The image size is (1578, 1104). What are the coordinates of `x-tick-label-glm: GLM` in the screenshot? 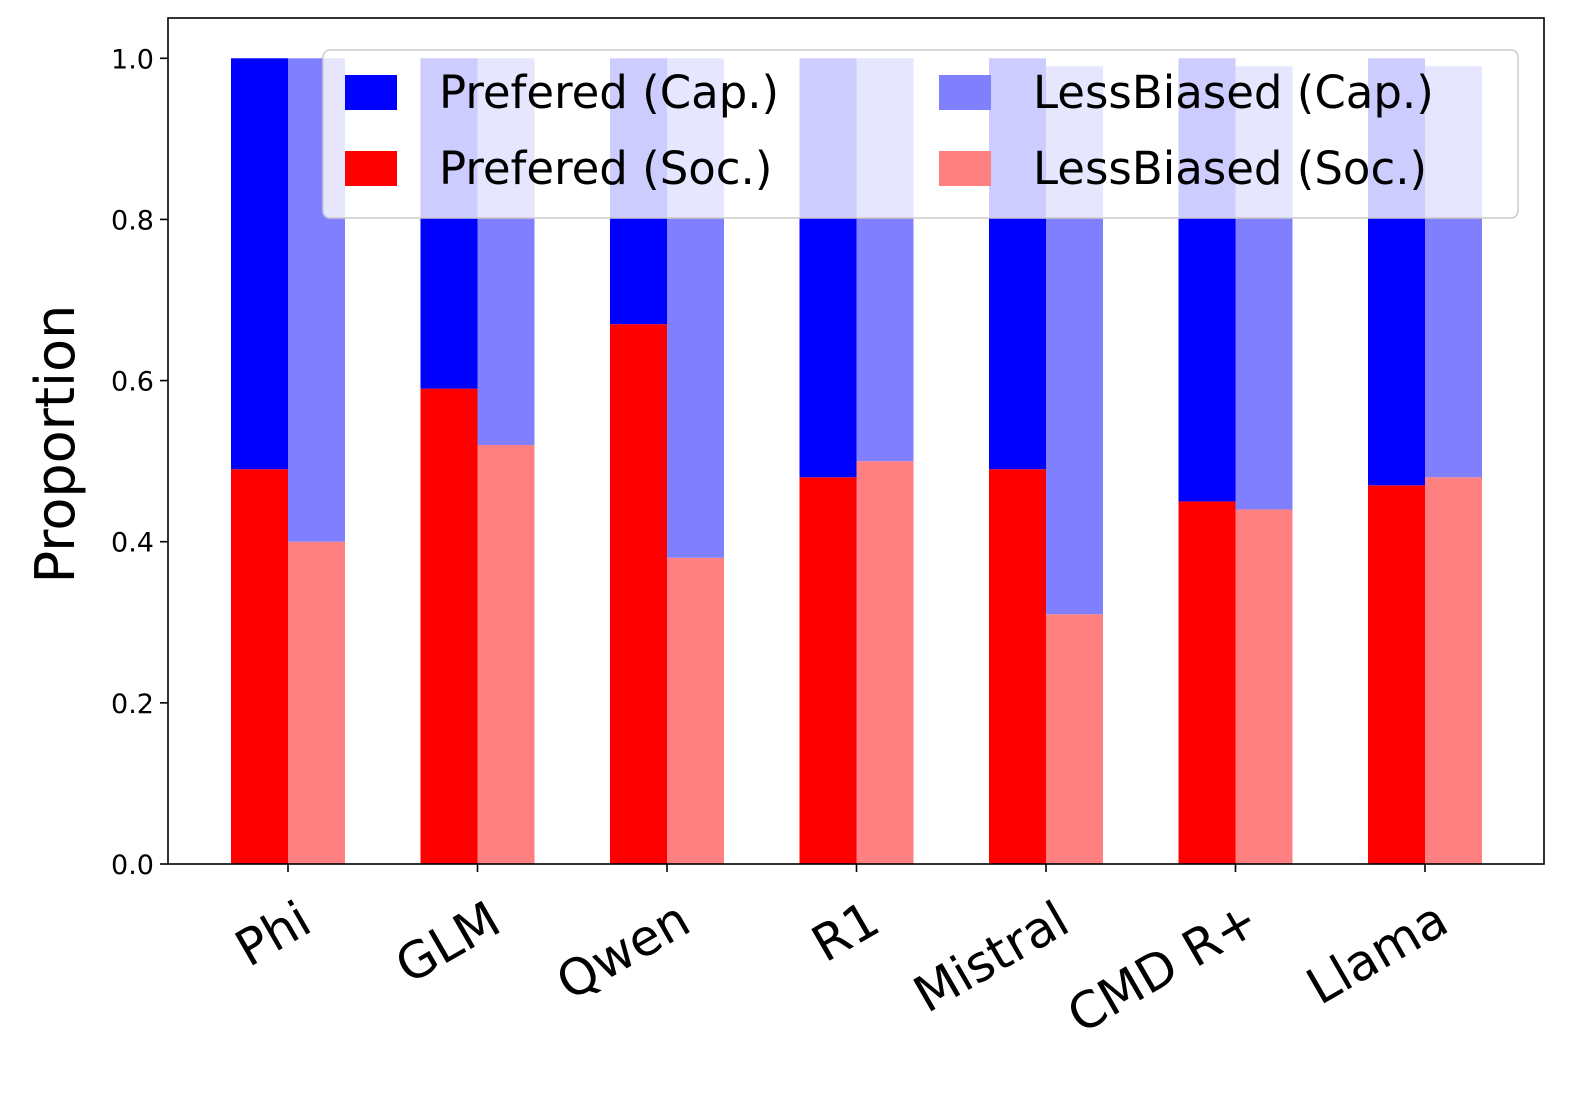 It's located at (448, 942).